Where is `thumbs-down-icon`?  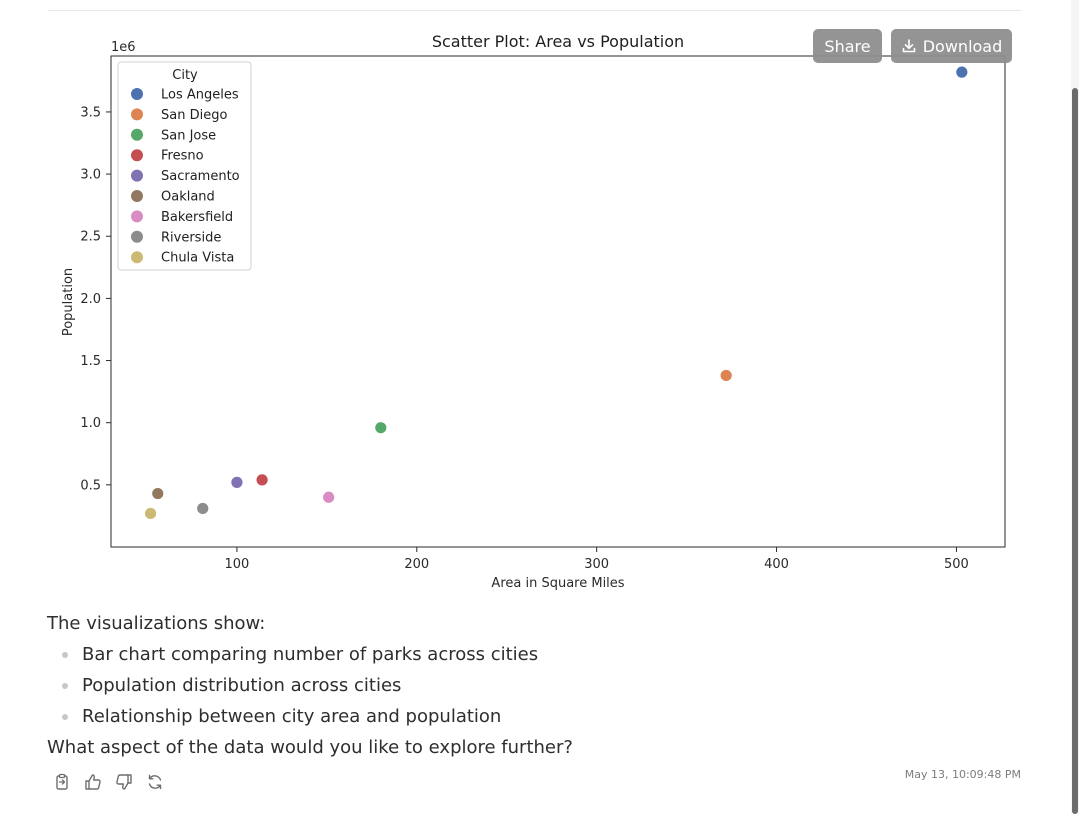 thumbs-down-icon is located at coordinates (124, 782).